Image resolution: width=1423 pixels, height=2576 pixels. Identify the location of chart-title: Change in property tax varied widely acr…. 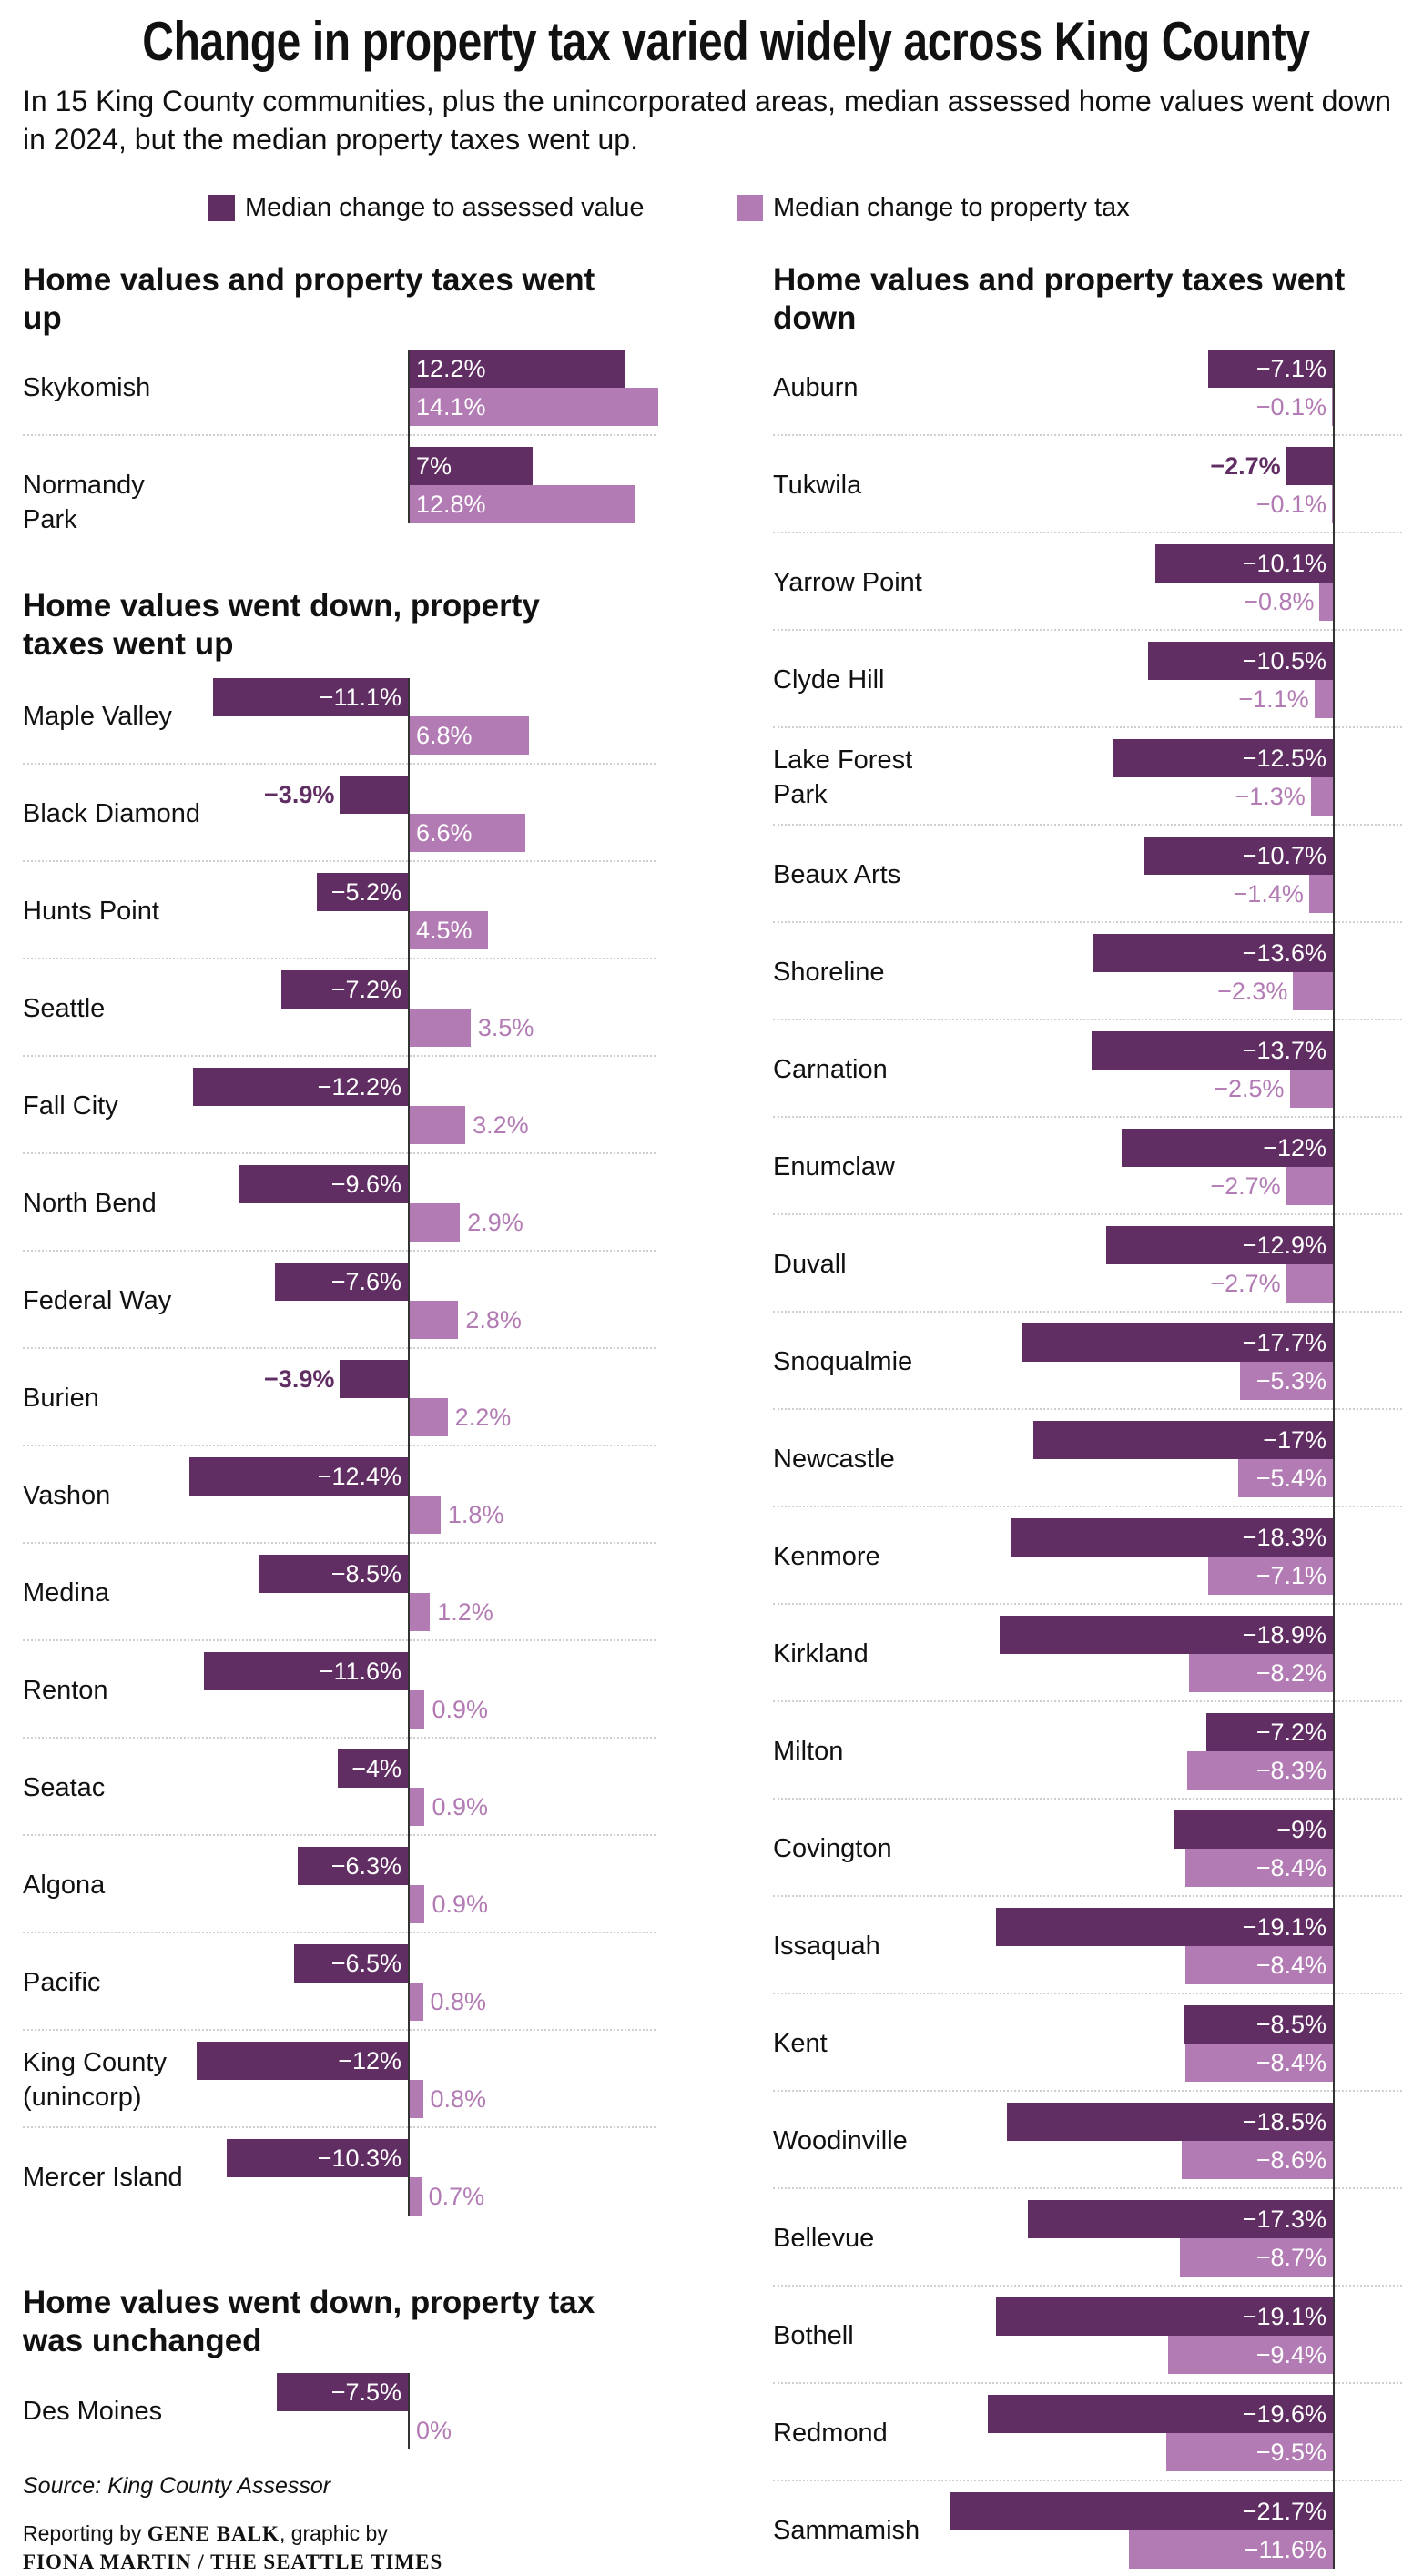
(726, 41).